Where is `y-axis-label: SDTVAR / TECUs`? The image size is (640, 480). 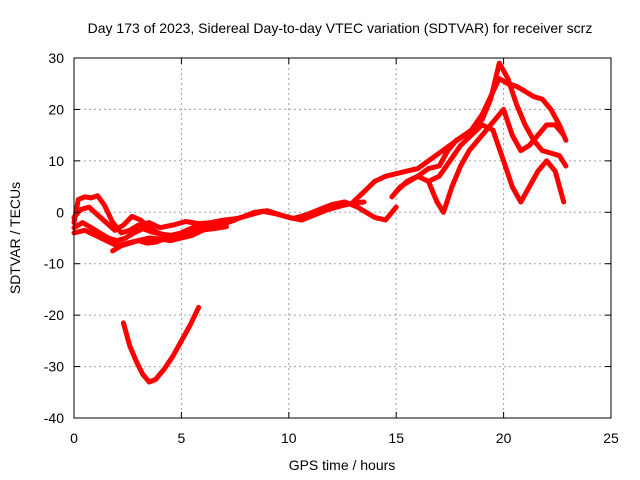 y-axis-label: SDTVAR / TECUs is located at coordinates (15, 238).